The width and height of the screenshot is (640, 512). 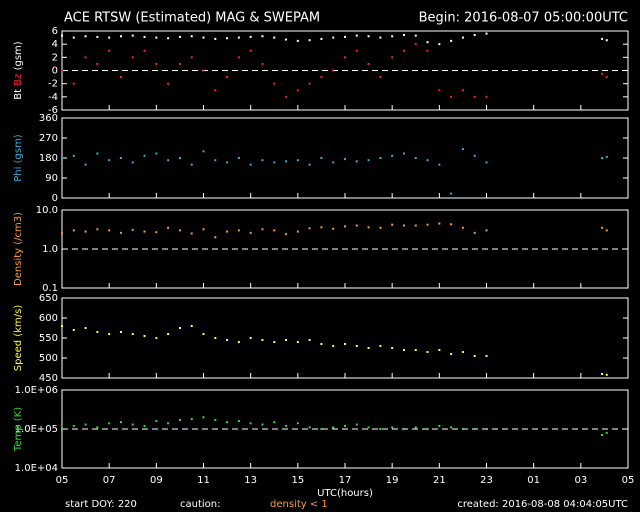 What do you see at coordinates (250, 480) in the screenshot?
I see `x-tick-label: 13` at bounding box center [250, 480].